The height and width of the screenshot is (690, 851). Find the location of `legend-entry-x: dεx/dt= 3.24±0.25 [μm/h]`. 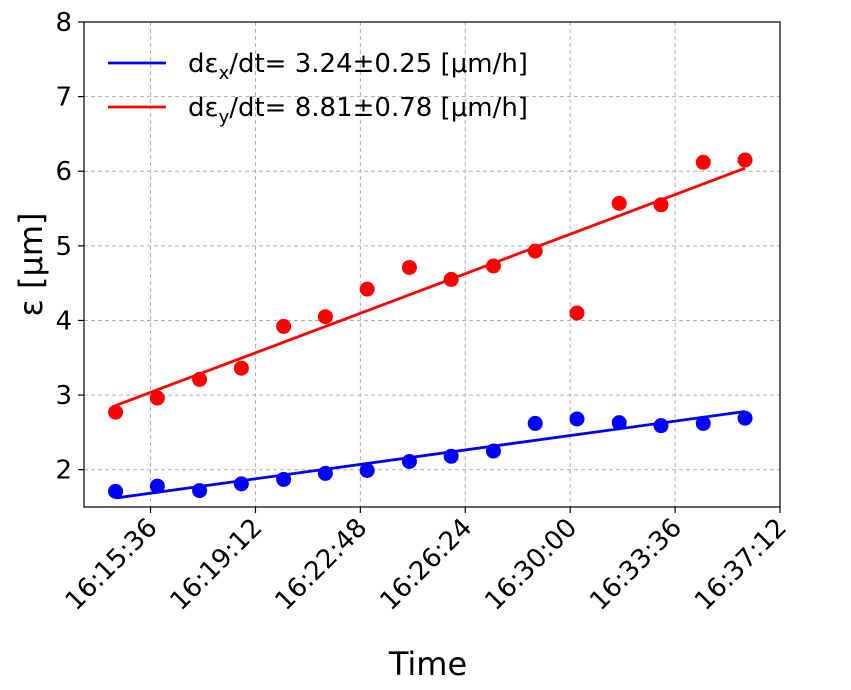

legend-entry-x: dεx/dt= 3.24±0.25 [μm/h] is located at coordinates (358, 66).